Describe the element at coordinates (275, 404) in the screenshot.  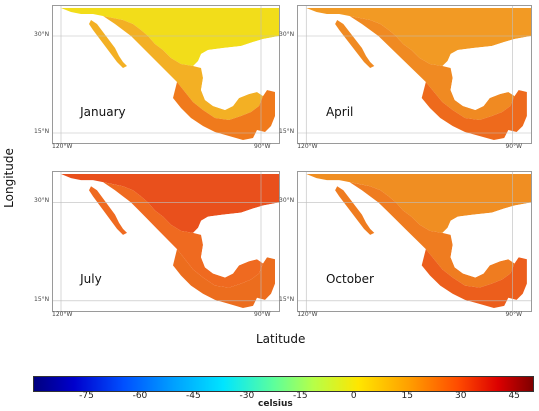
I see `colorbar-unit: celsius` at that location.